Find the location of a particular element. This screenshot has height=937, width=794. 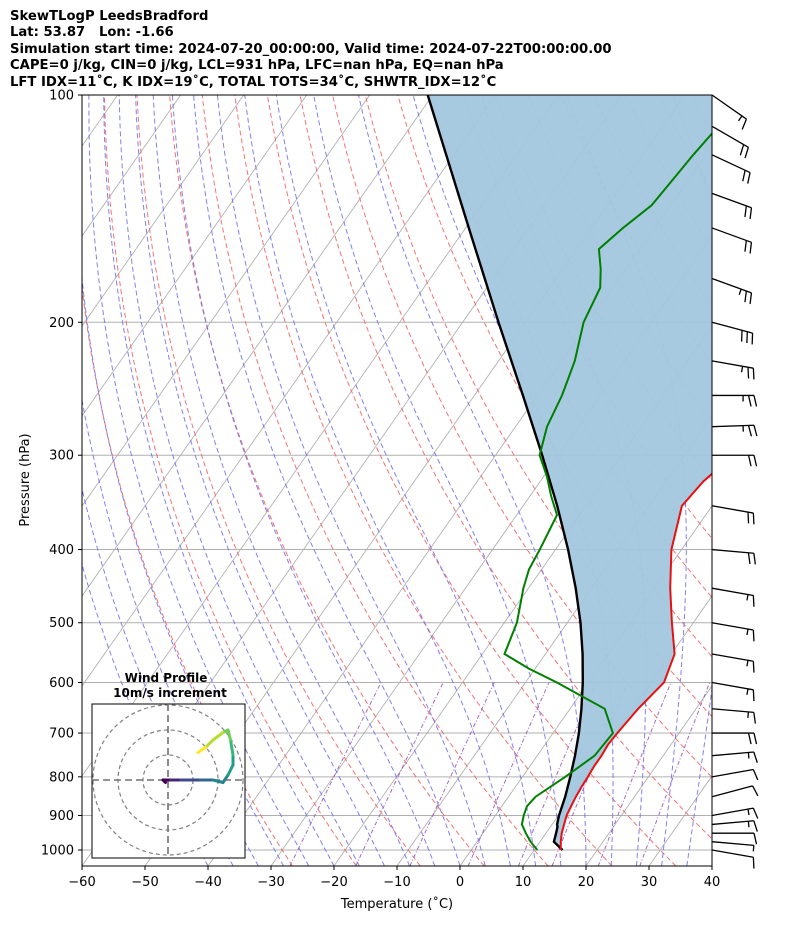

x-tick-label: 0 is located at coordinates (460, 882).